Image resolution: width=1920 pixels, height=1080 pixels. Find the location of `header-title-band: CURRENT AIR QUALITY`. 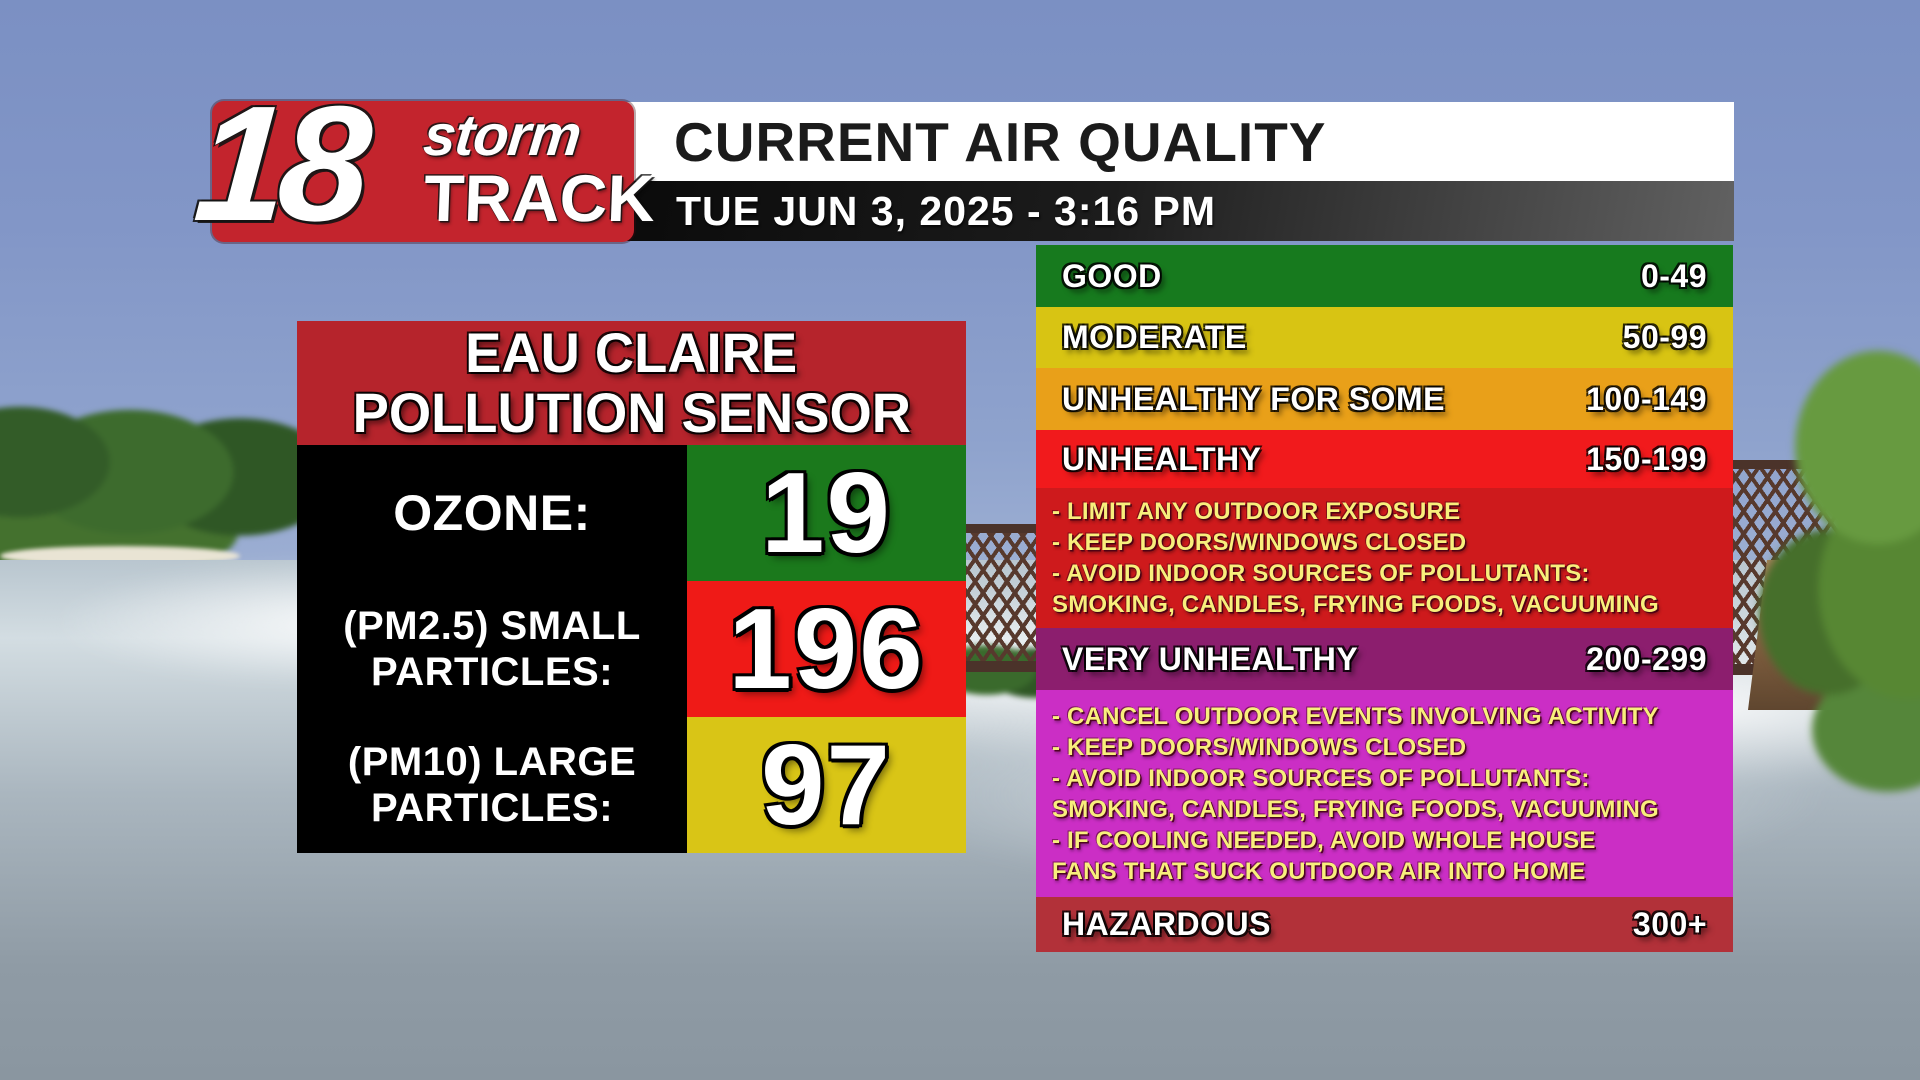

header-title-band: CURRENT AIR QUALITY is located at coordinates (1167, 141).